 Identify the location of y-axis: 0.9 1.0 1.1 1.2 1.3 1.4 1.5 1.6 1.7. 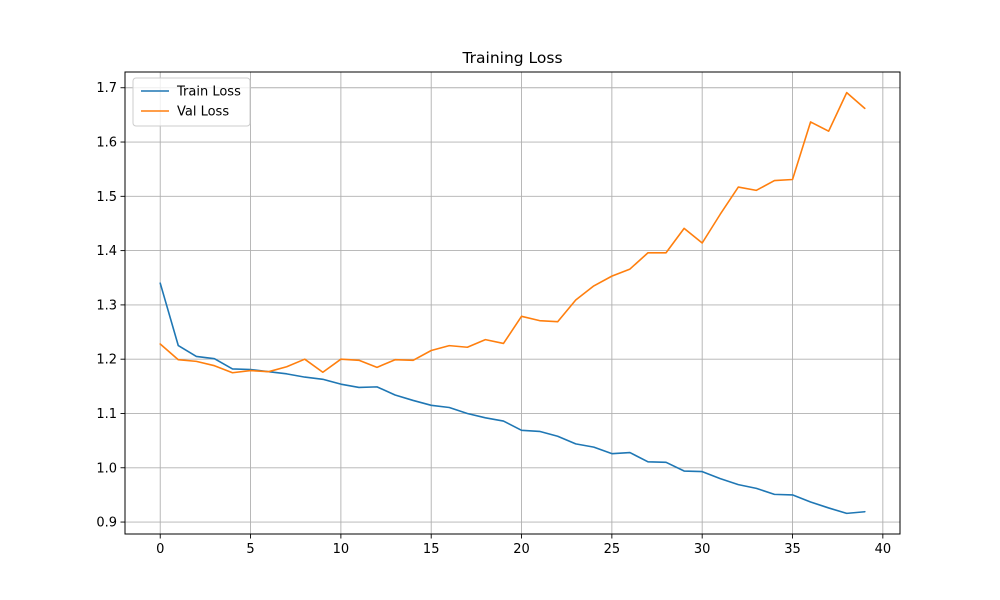
(110, 306).